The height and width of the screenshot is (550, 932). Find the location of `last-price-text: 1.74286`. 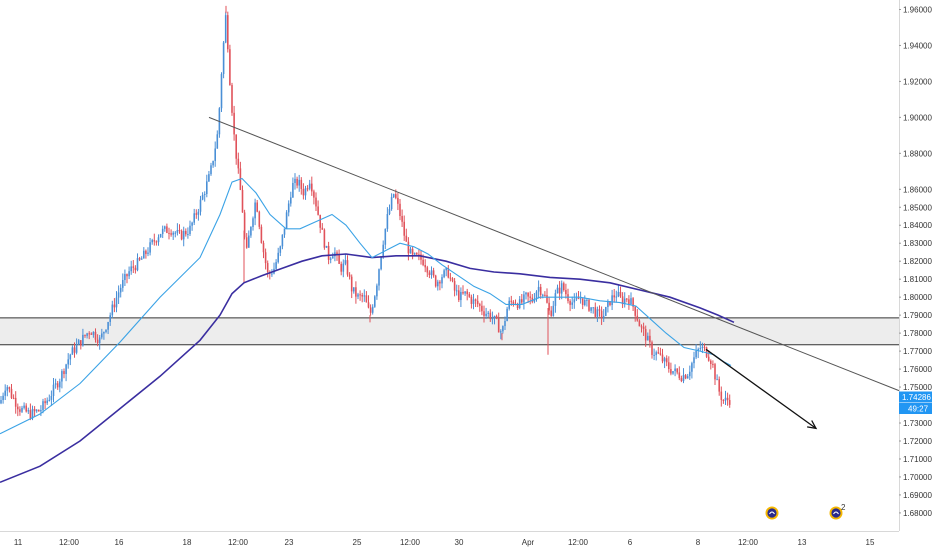

last-price-text: 1.74286 is located at coordinates (916, 397).